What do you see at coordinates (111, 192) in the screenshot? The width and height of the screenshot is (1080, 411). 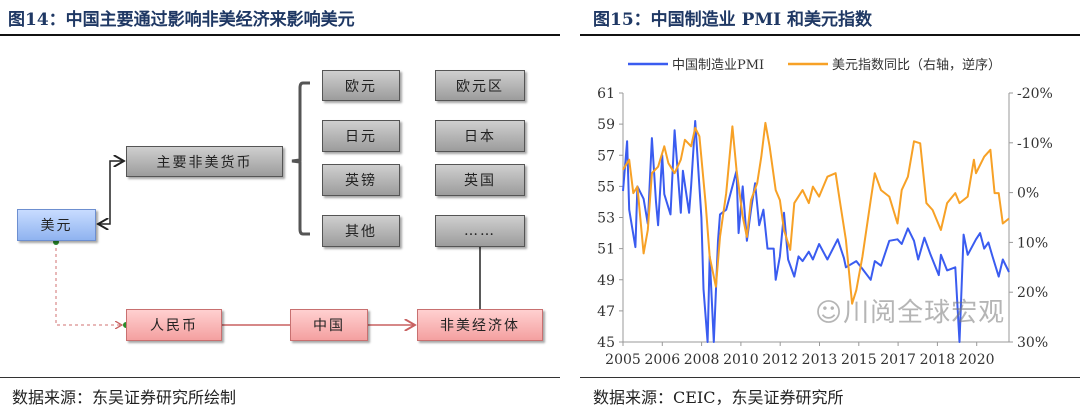 I see `usd-major-currency-arrow` at bounding box center [111, 192].